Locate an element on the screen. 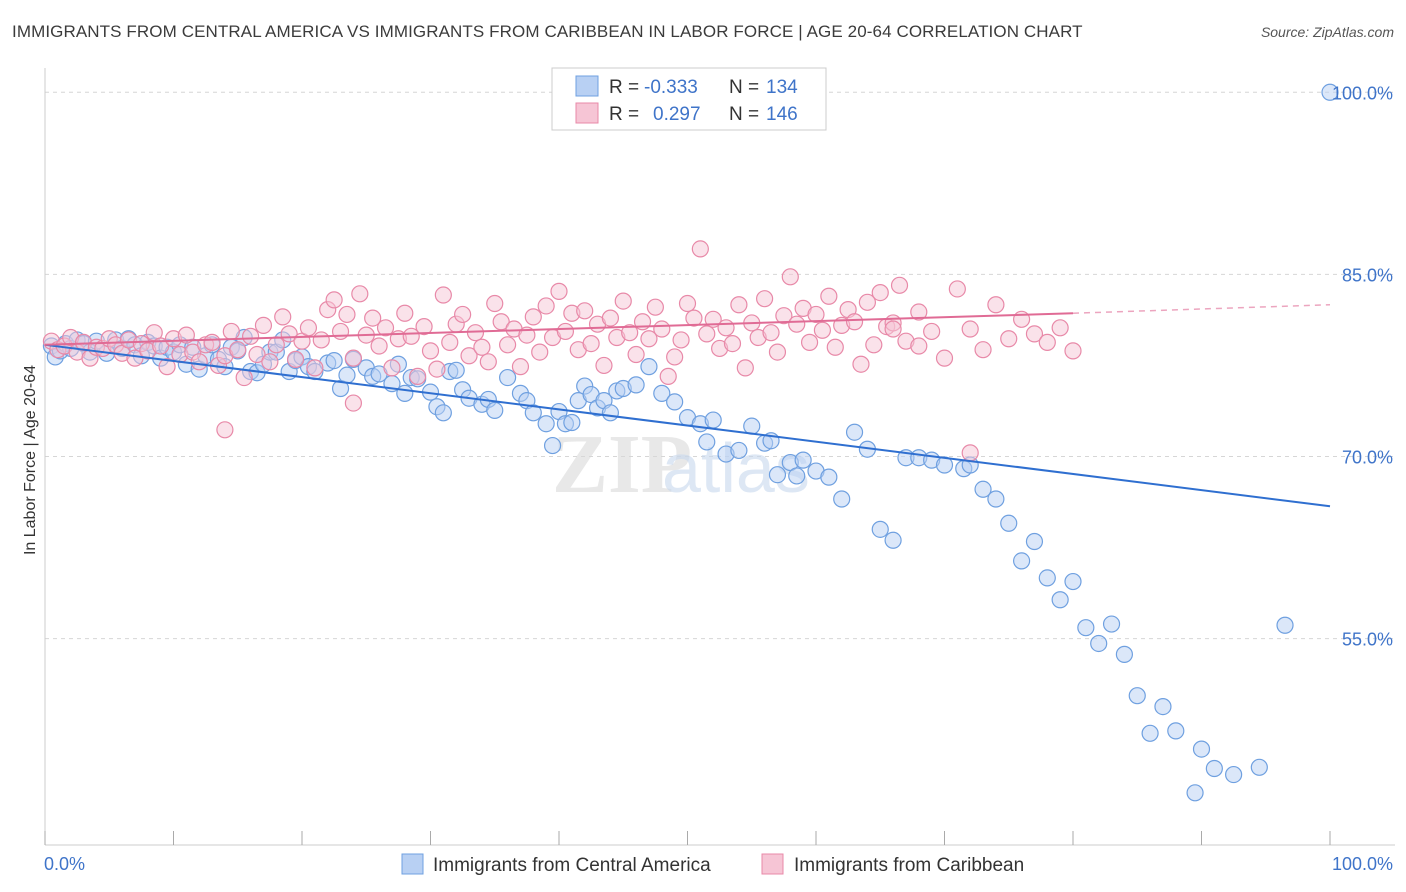 The width and height of the screenshot is (1406, 892). legend-r-label: R = is located at coordinates (624, 114).